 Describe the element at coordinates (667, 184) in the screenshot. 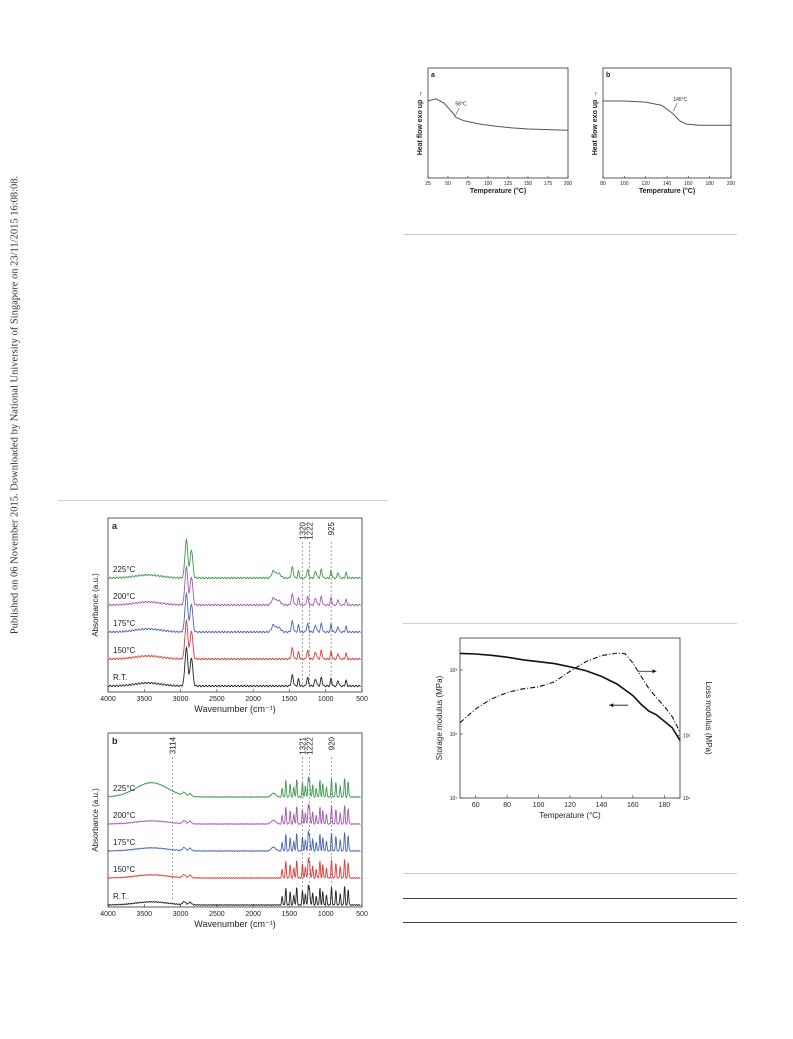

I see `dsc-xtick-label-b-3: 140` at that location.